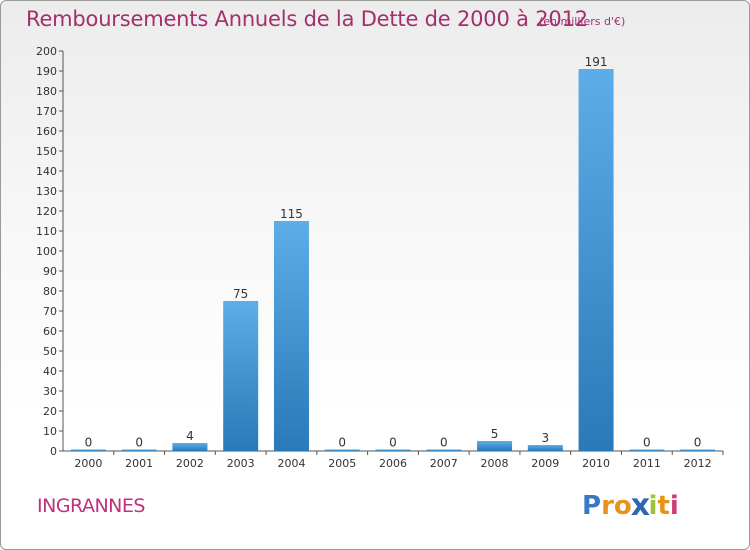 Image resolution: width=750 pixels, height=550 pixels. I want to click on logo-letter: t, so click(663, 506).